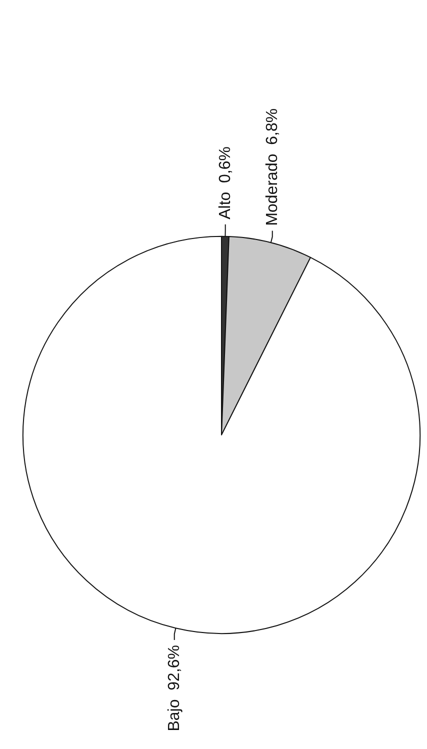 The image size is (427, 749). What do you see at coordinates (272, 167) in the screenshot?
I see `slice-label: Moderado 6,8%` at bounding box center [272, 167].